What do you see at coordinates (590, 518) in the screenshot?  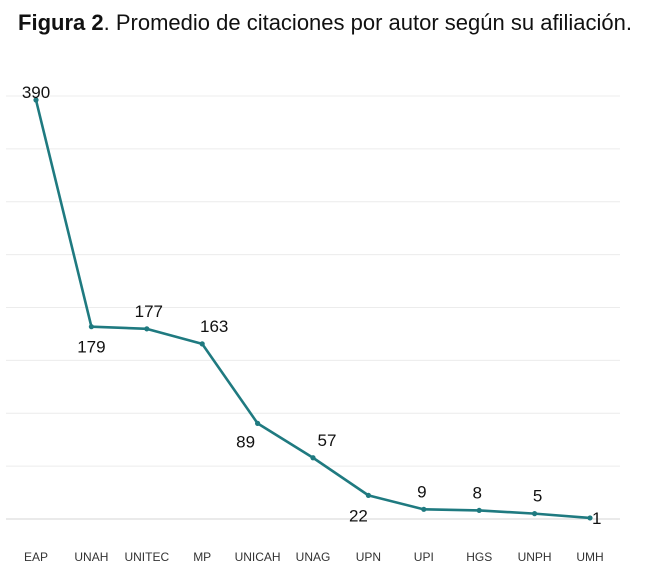 I see `data-point-umh` at bounding box center [590, 518].